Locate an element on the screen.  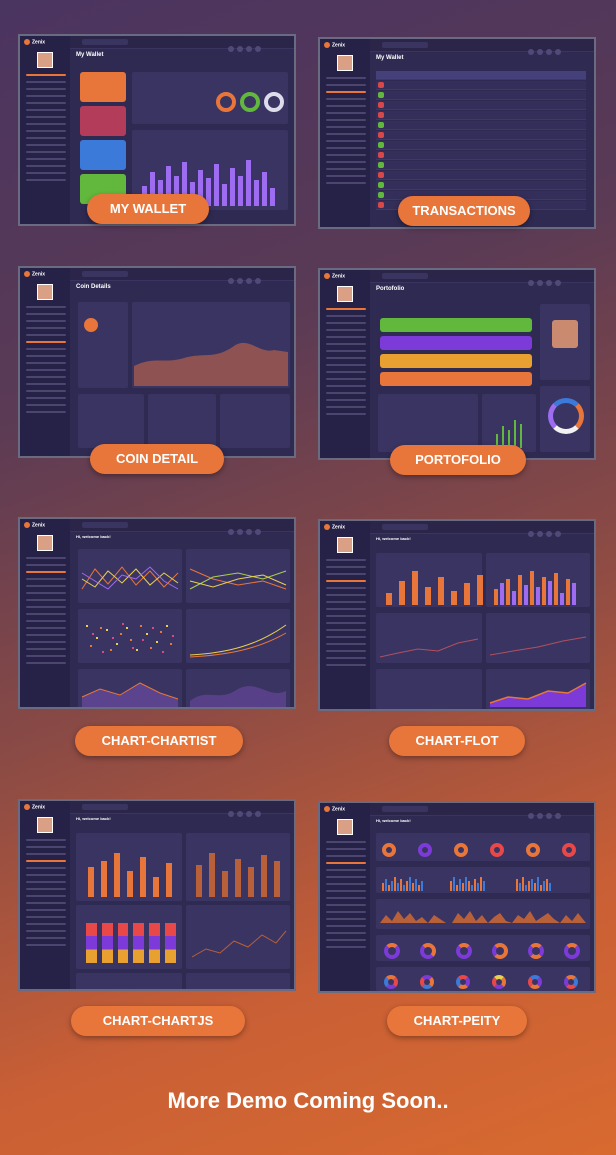
demo-label-coin-detail: COIN DETAIL is located at coordinates (157, 459).